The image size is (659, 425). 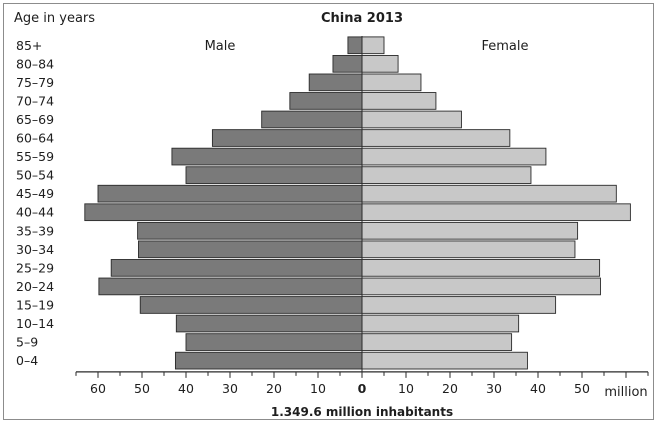 I want to click on age-label-11: 30–34, so click(x=35, y=249).